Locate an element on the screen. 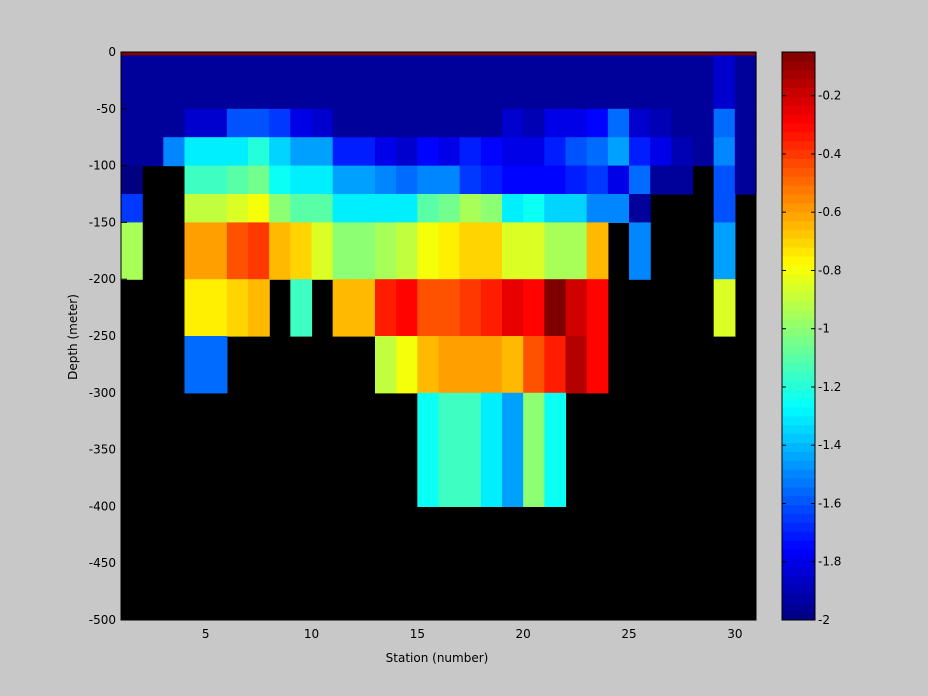 This screenshot has height=696, width=928. y-tick-label: -500 is located at coordinates (102, 620).